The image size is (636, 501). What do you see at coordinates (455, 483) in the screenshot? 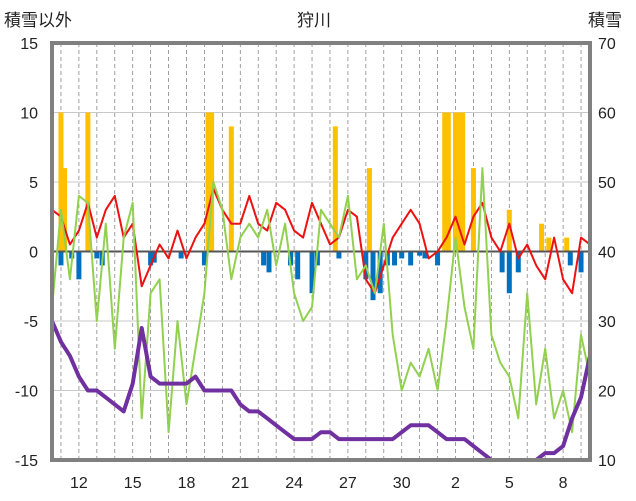
I see `x-tick-label: 2` at bounding box center [455, 483].